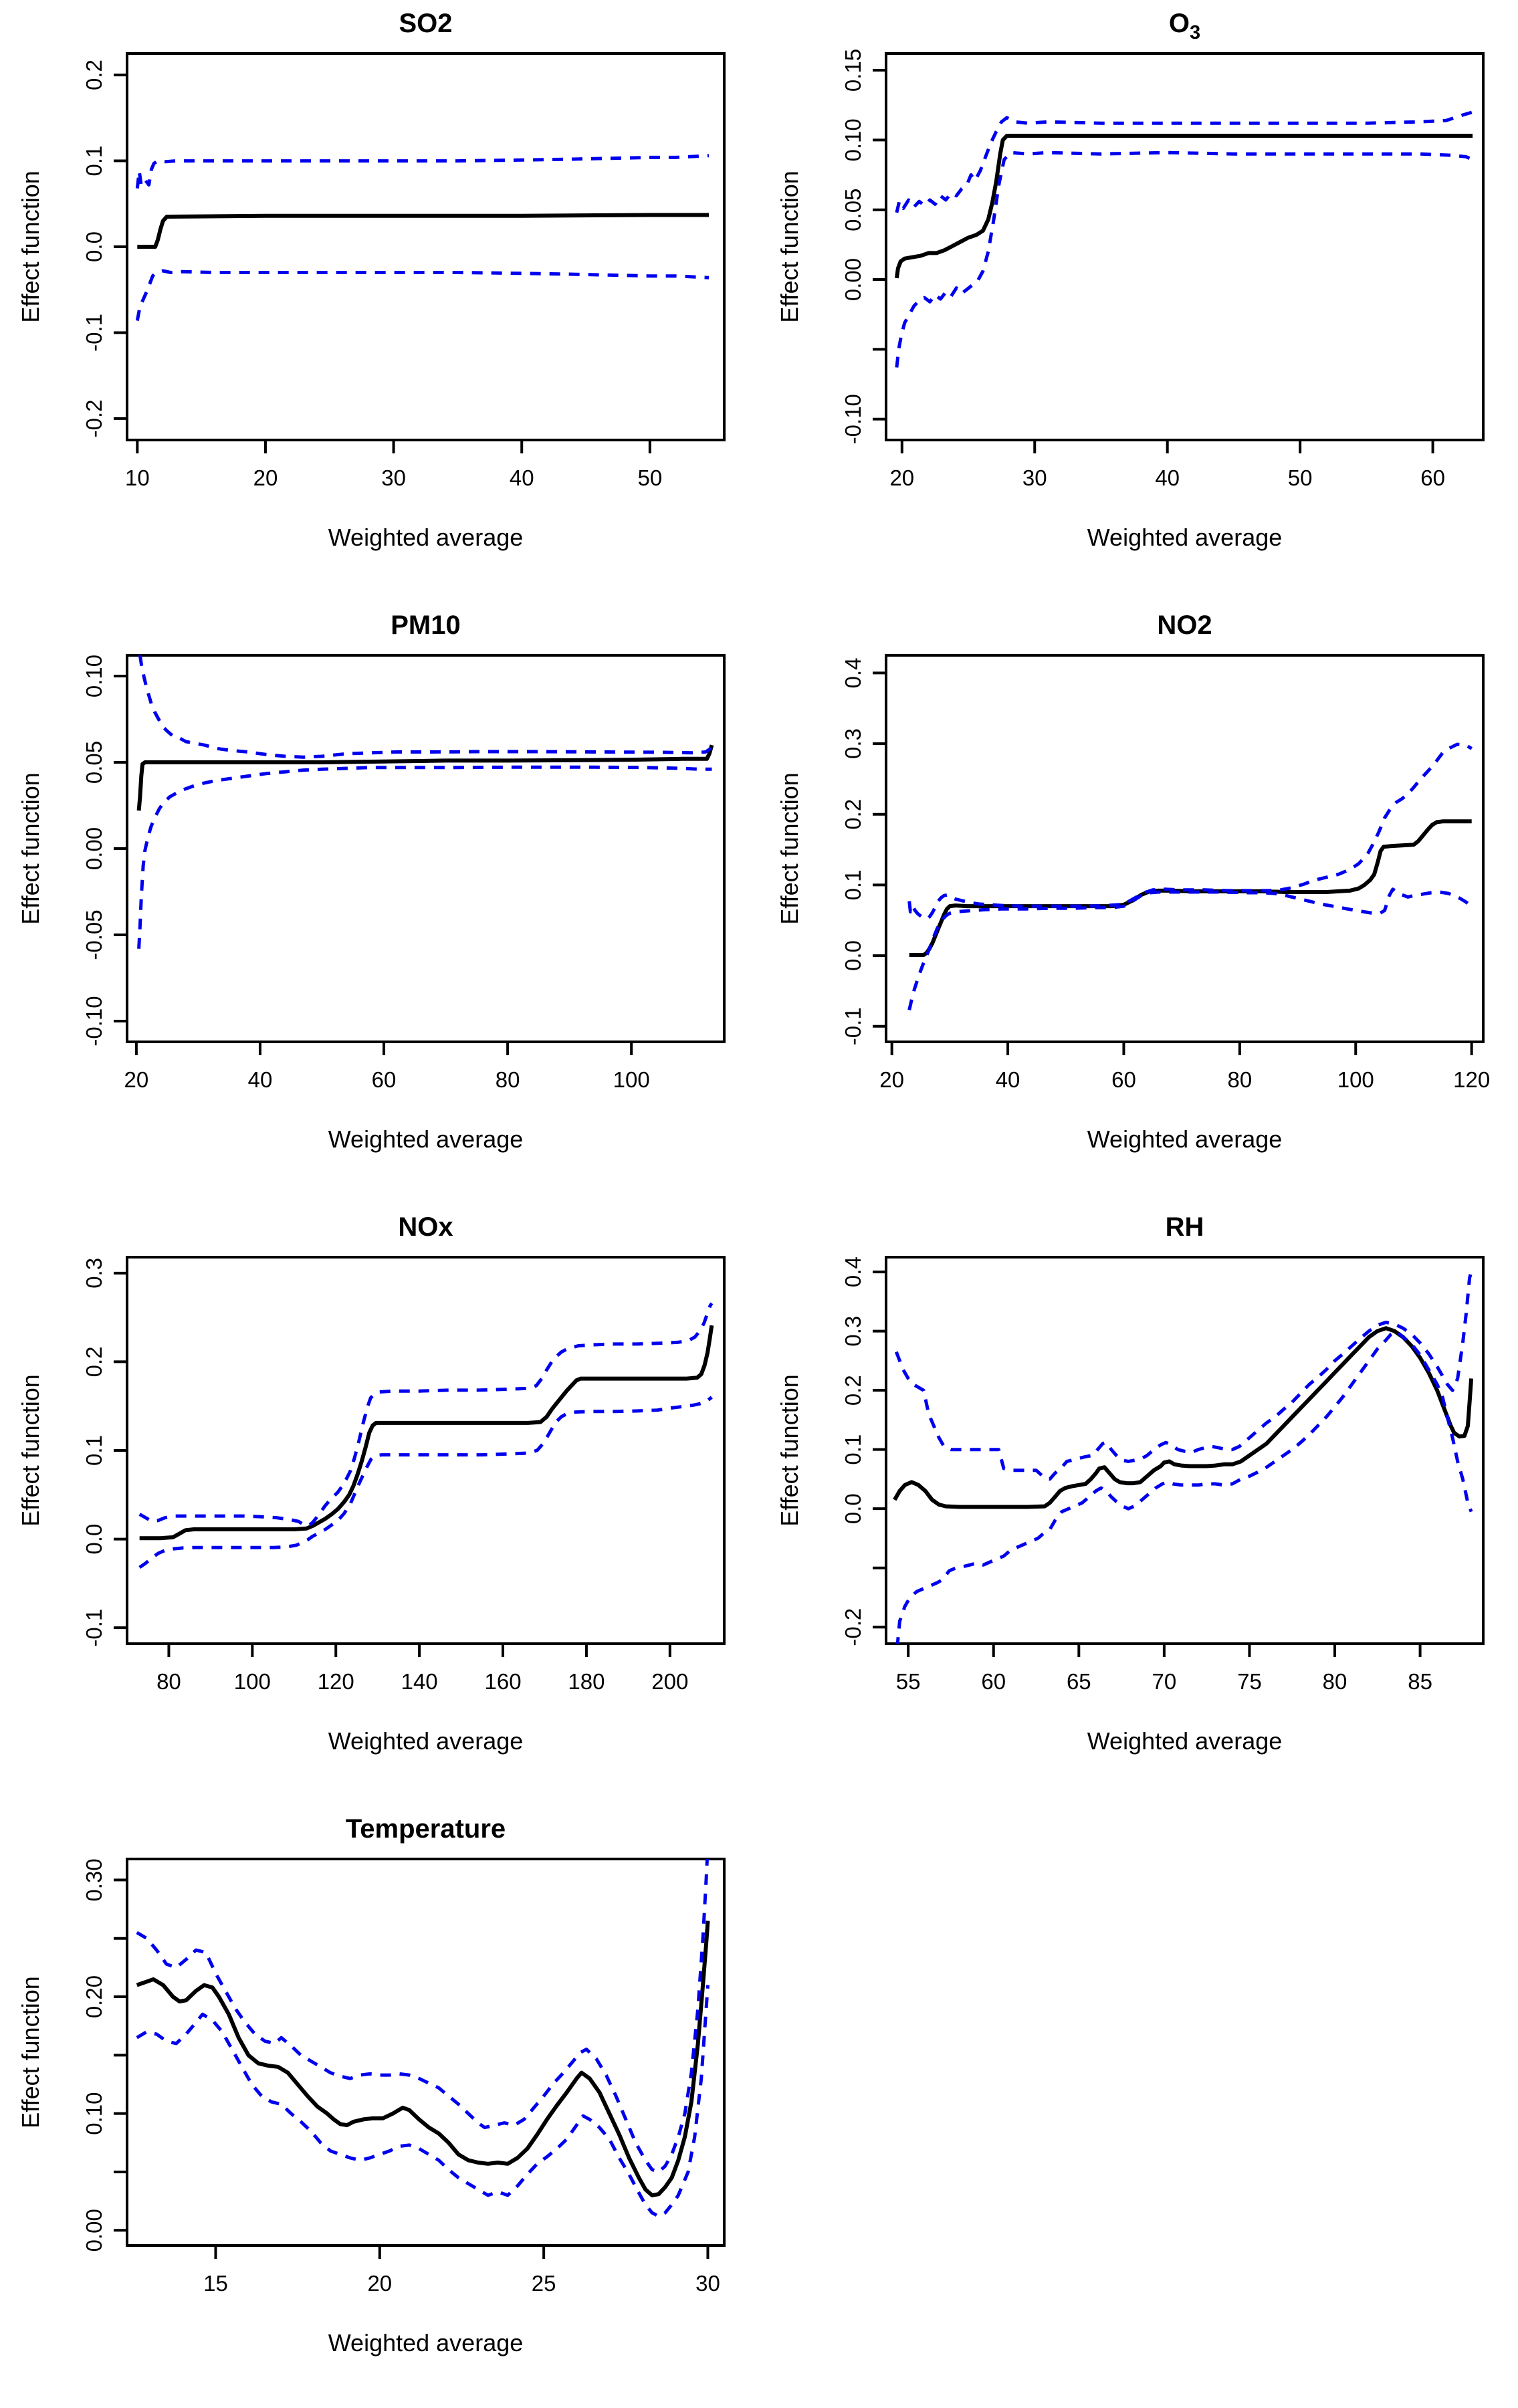  Describe the element at coordinates (503, 1681) in the screenshot. I see `x-tick-label: 160` at that location.